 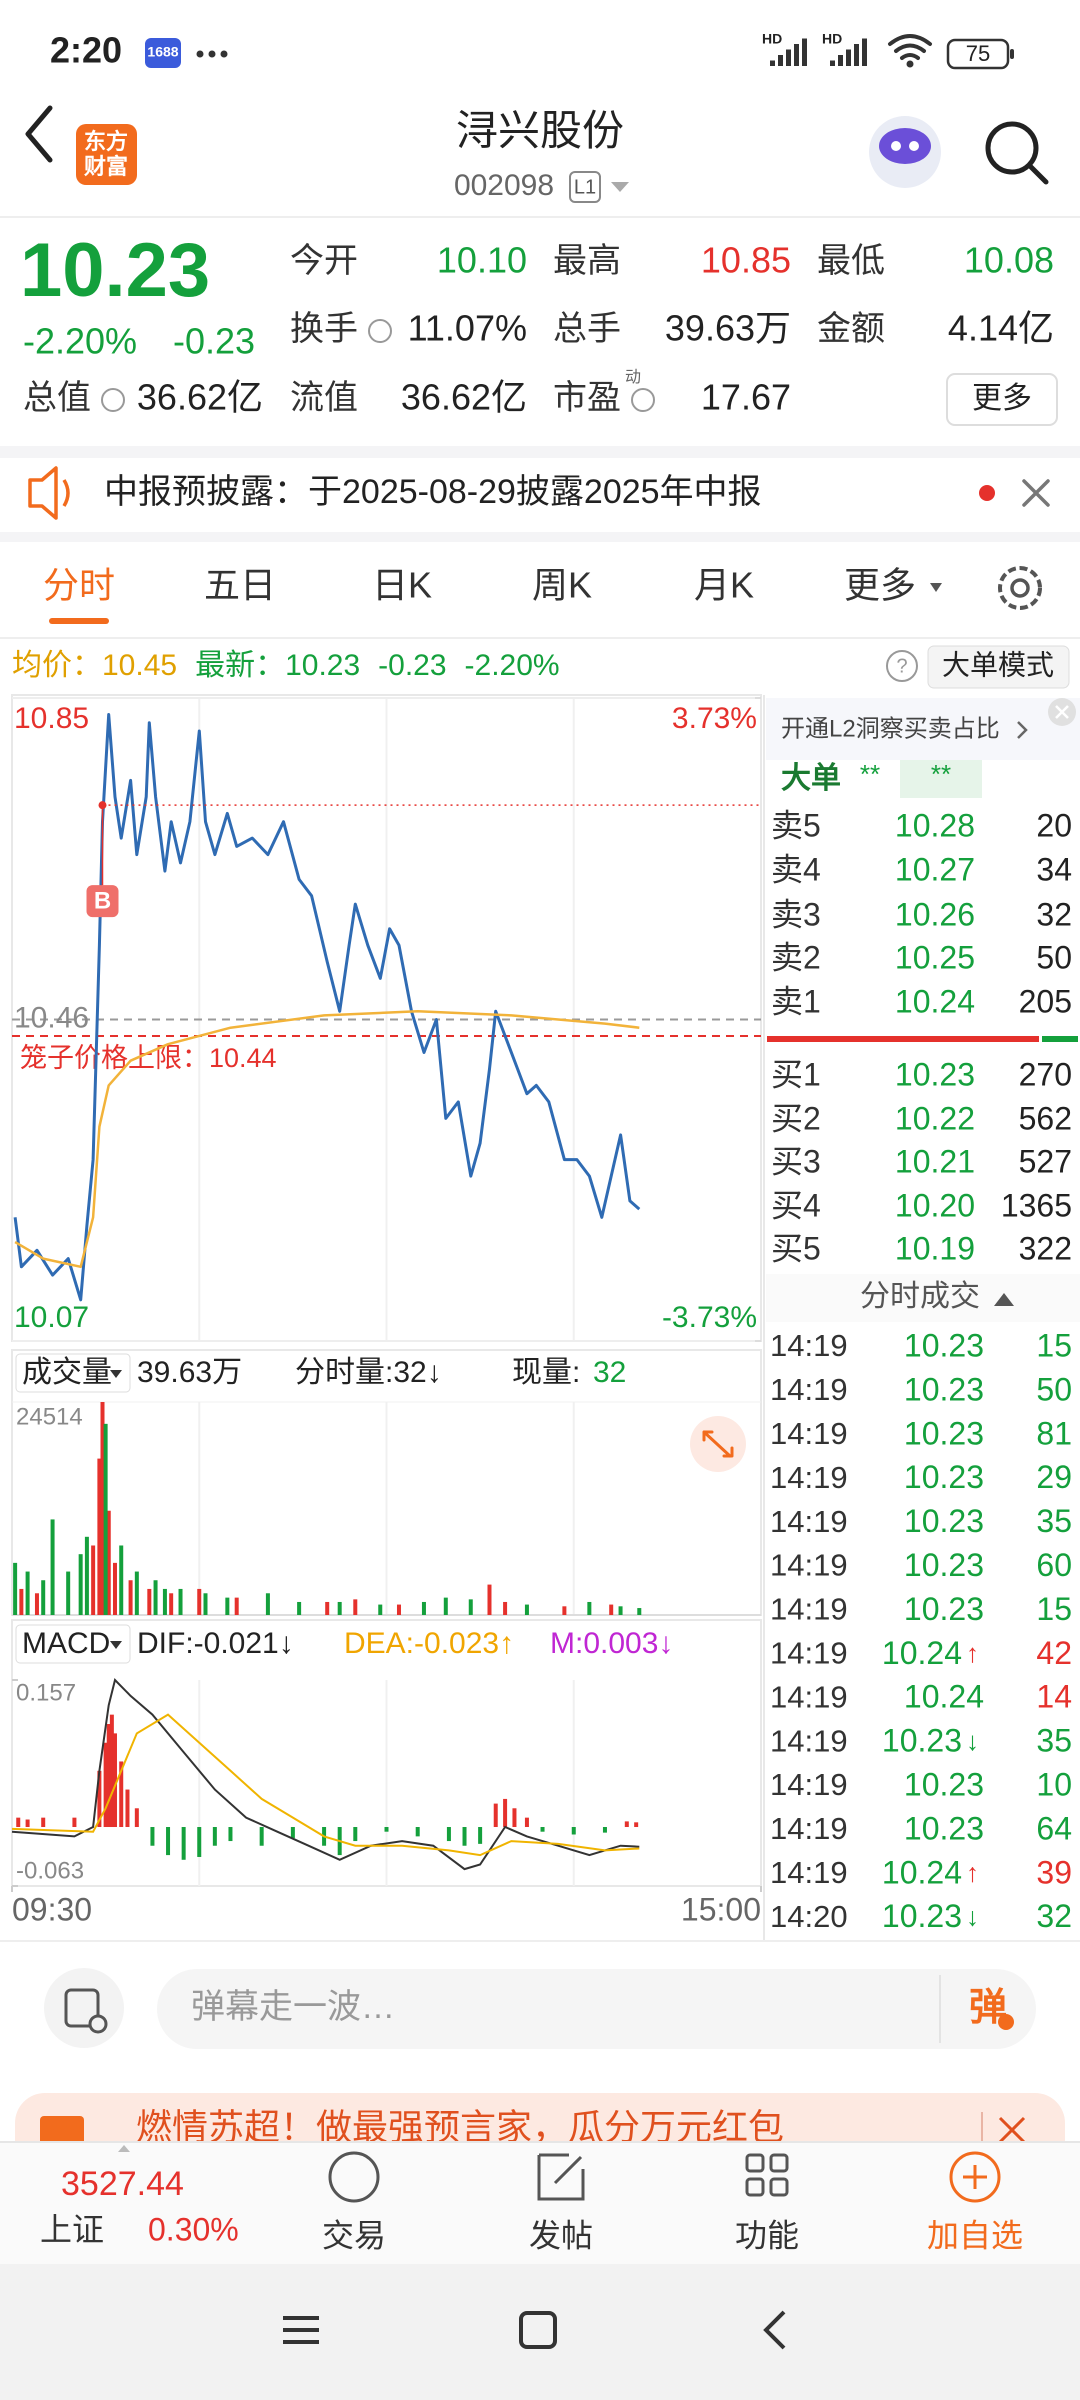 What do you see at coordinates (587, 261) in the screenshot?
I see `stat-label: 最高` at bounding box center [587, 261].